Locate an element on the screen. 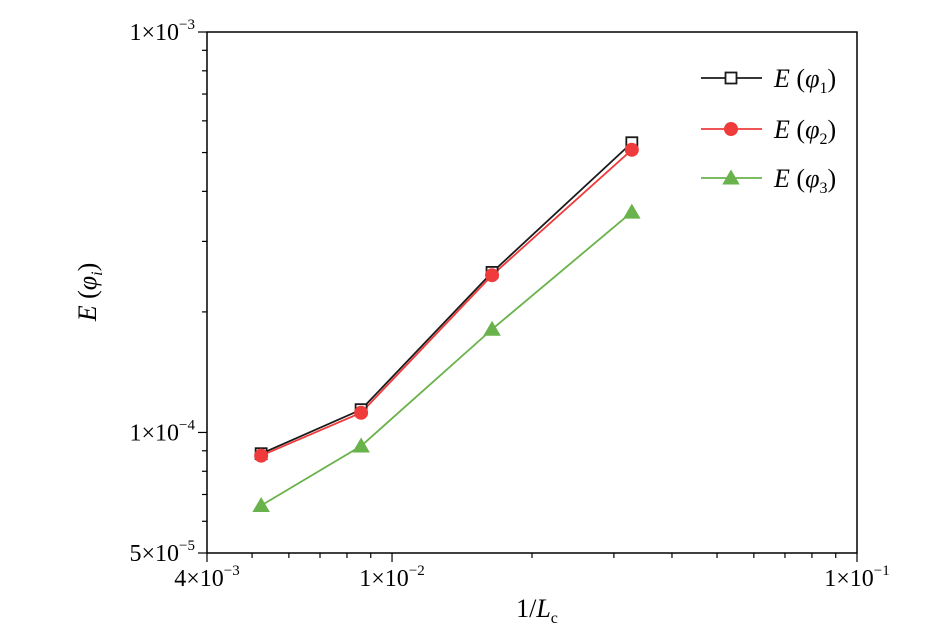  x-tick-label: 1×10⁻² is located at coordinates (392, 577).